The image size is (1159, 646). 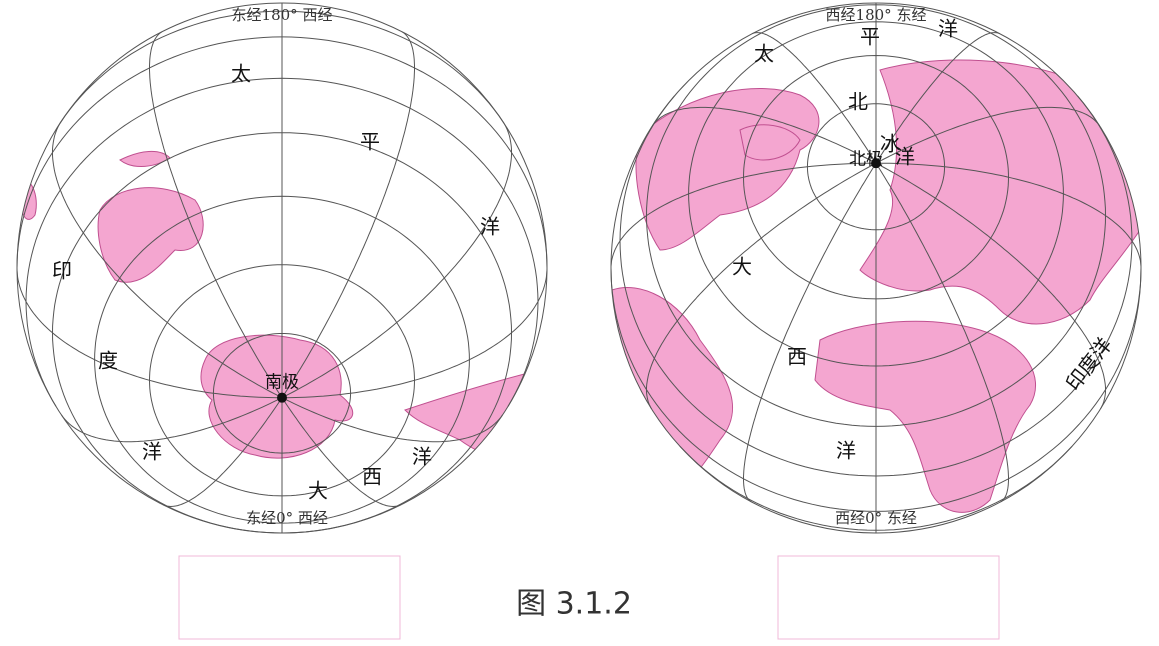 What do you see at coordinates (858, 102) in the screenshot?
I see `ocean-label: 北` at bounding box center [858, 102].